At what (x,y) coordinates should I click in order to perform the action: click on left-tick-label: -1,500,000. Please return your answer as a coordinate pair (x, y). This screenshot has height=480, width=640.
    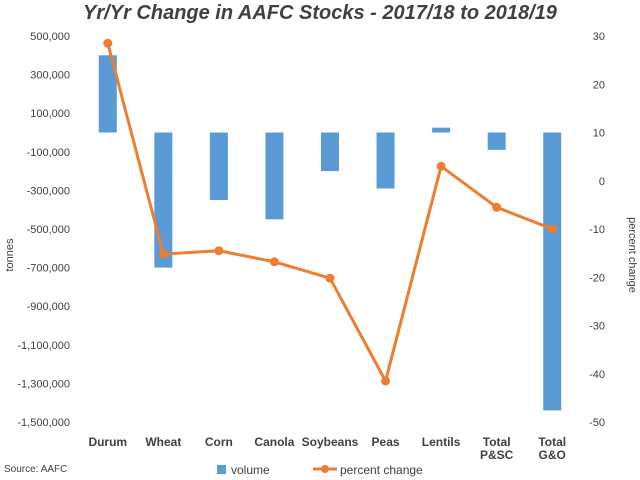
    Looking at the image, I should click on (43, 423).